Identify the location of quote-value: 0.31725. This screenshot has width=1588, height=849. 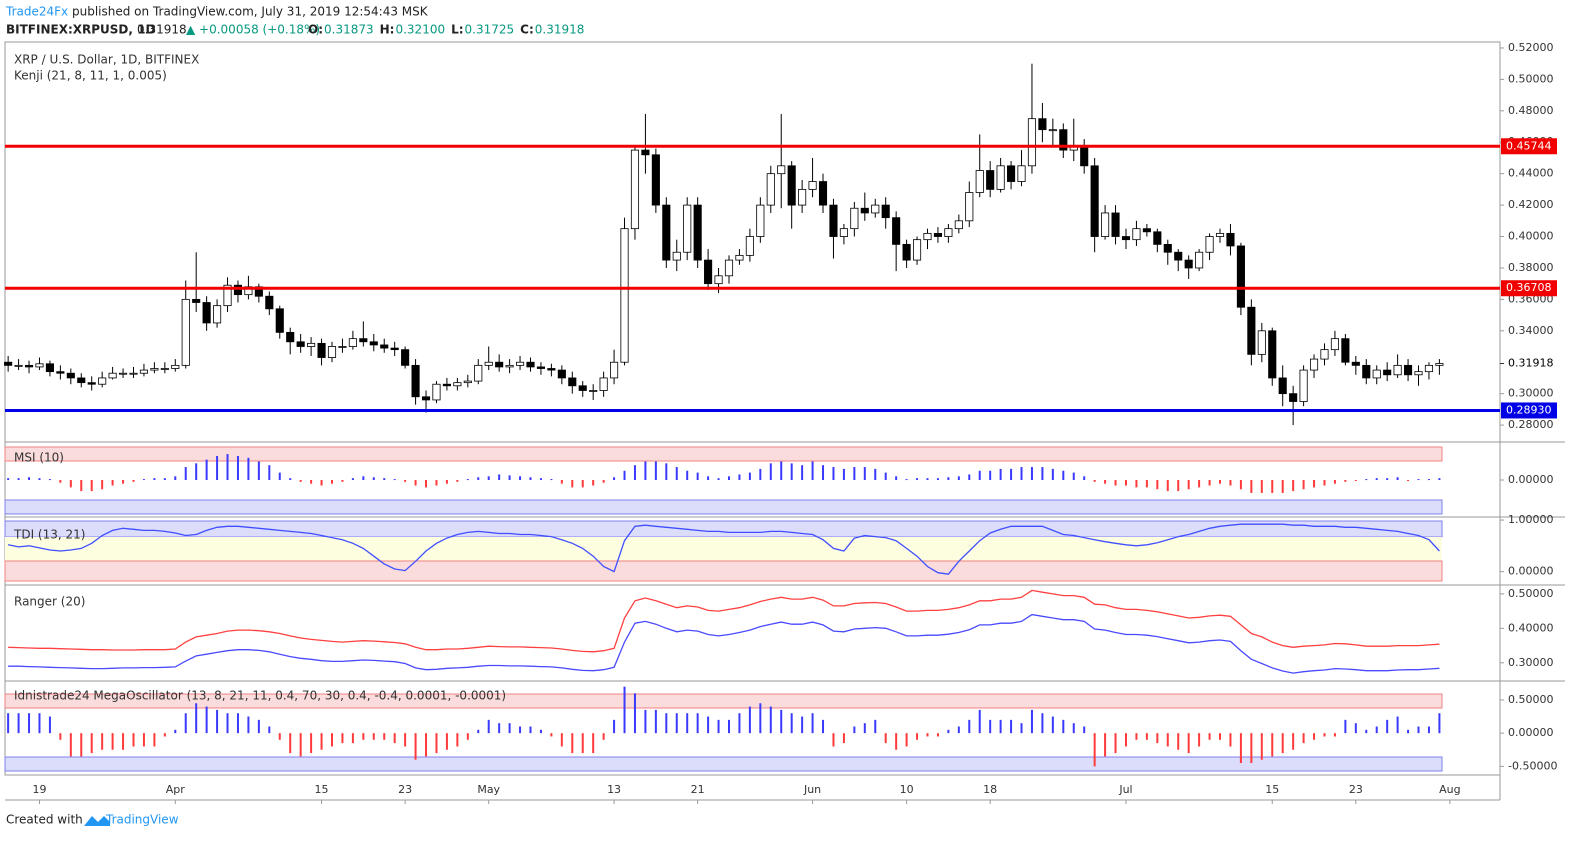
(490, 30).